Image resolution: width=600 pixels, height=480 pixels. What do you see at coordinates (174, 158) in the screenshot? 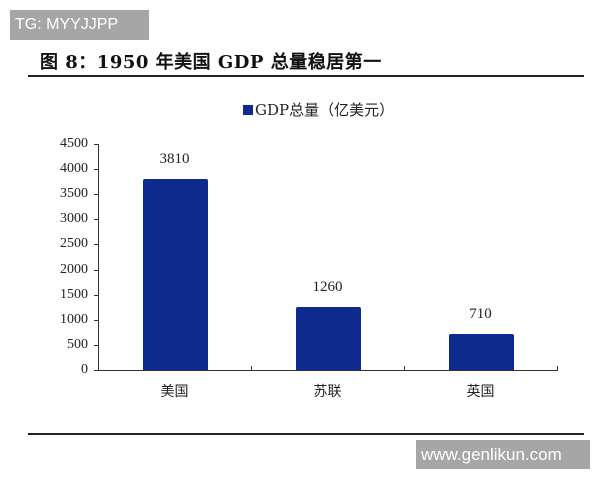
I see `value-label: 3810` at bounding box center [174, 158].